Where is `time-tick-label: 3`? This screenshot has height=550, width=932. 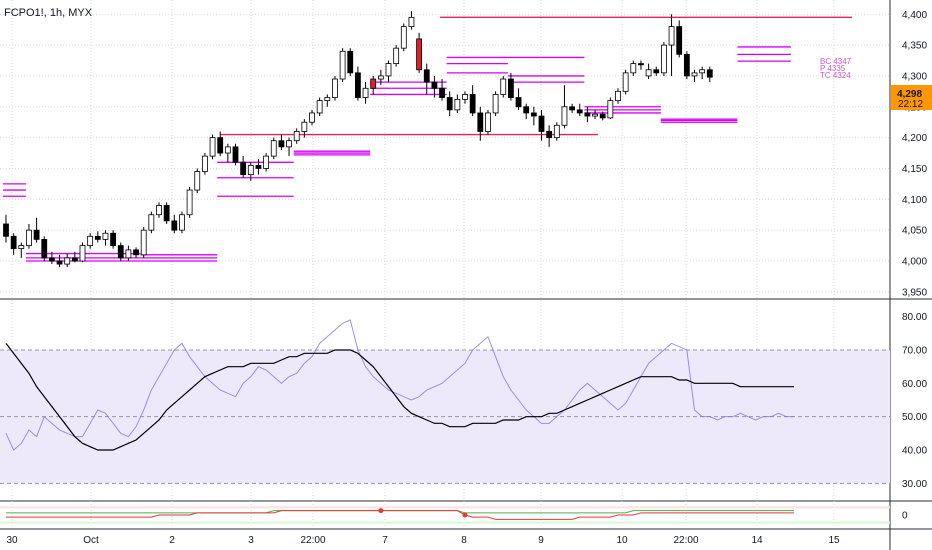
time-tick-label: 3 is located at coordinates (251, 540).